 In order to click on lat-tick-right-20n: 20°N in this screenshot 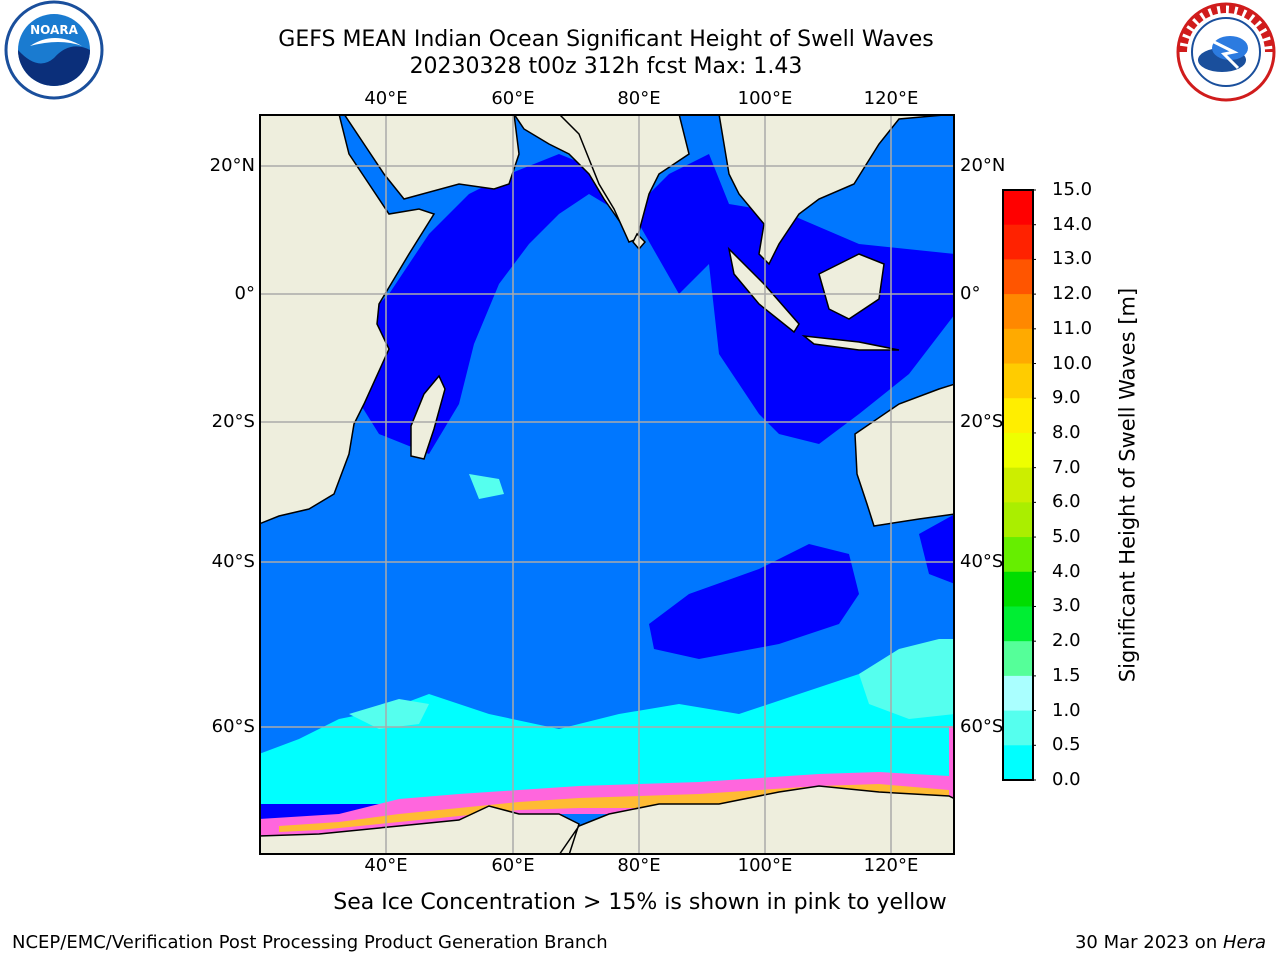, I will do `click(983, 165)`.